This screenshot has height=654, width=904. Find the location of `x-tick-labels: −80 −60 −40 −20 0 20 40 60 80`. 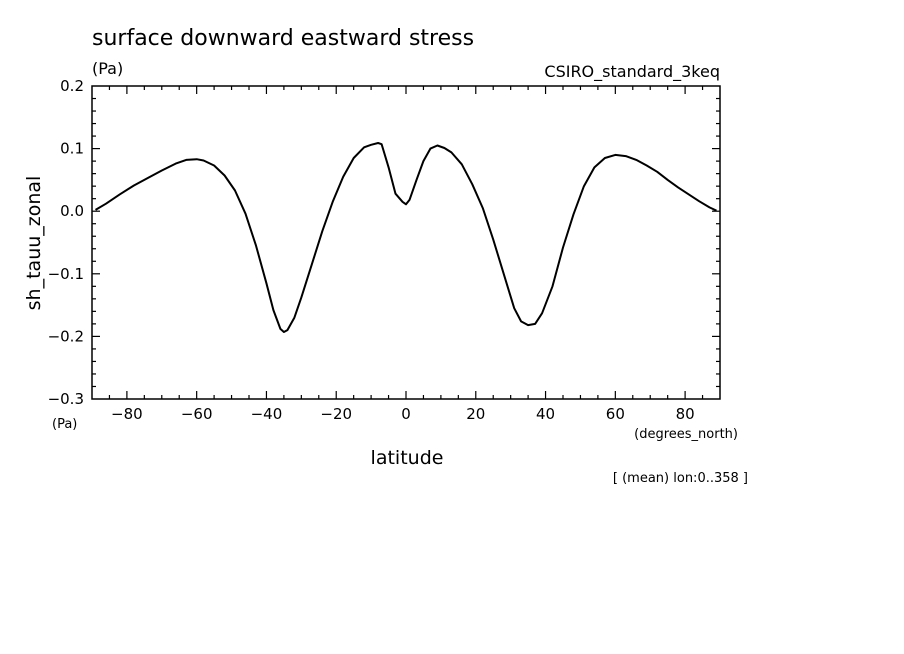

x-tick-labels: −80 −60 −40 −20 0 20 40 60 80 is located at coordinates (403, 414).